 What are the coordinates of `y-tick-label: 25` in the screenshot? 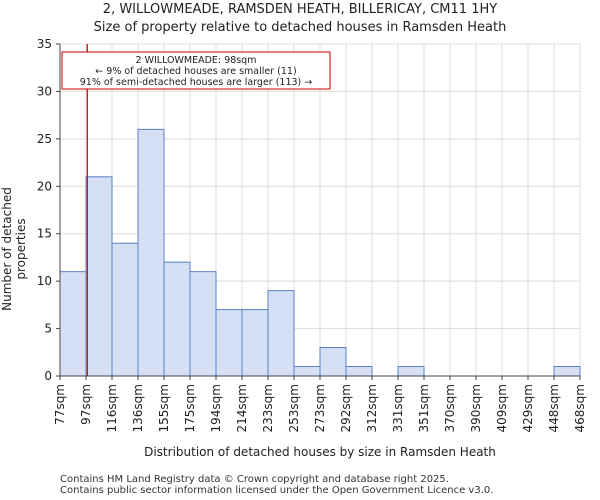 It's located at (44, 139).